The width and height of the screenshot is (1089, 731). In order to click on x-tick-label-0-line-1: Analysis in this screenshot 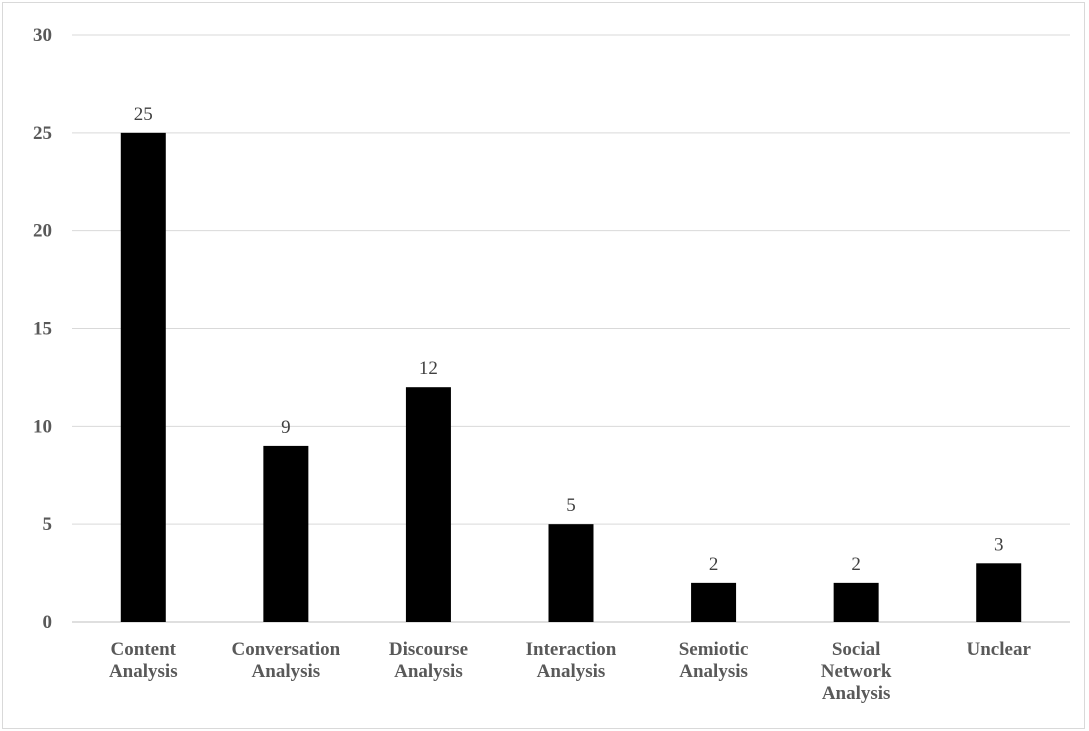, I will do `click(143, 671)`.